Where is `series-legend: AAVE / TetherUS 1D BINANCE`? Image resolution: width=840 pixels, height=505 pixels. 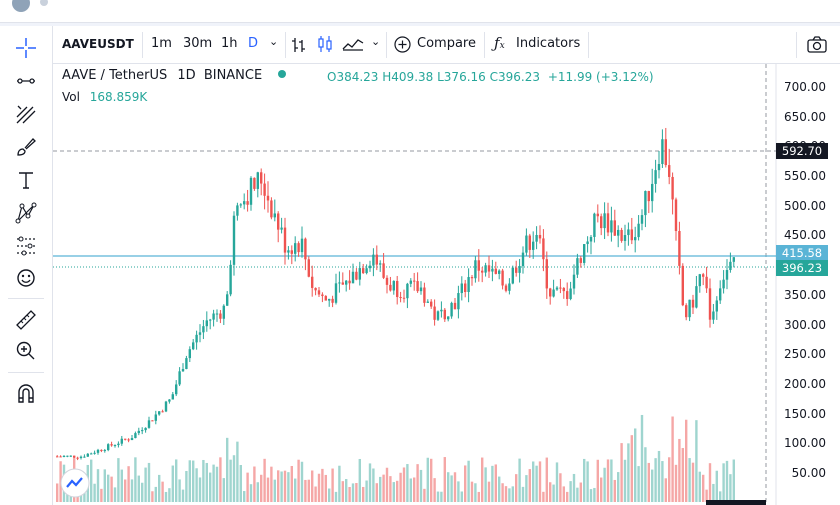 series-legend: AAVE / TetherUS 1D BINANCE is located at coordinates (174, 75).